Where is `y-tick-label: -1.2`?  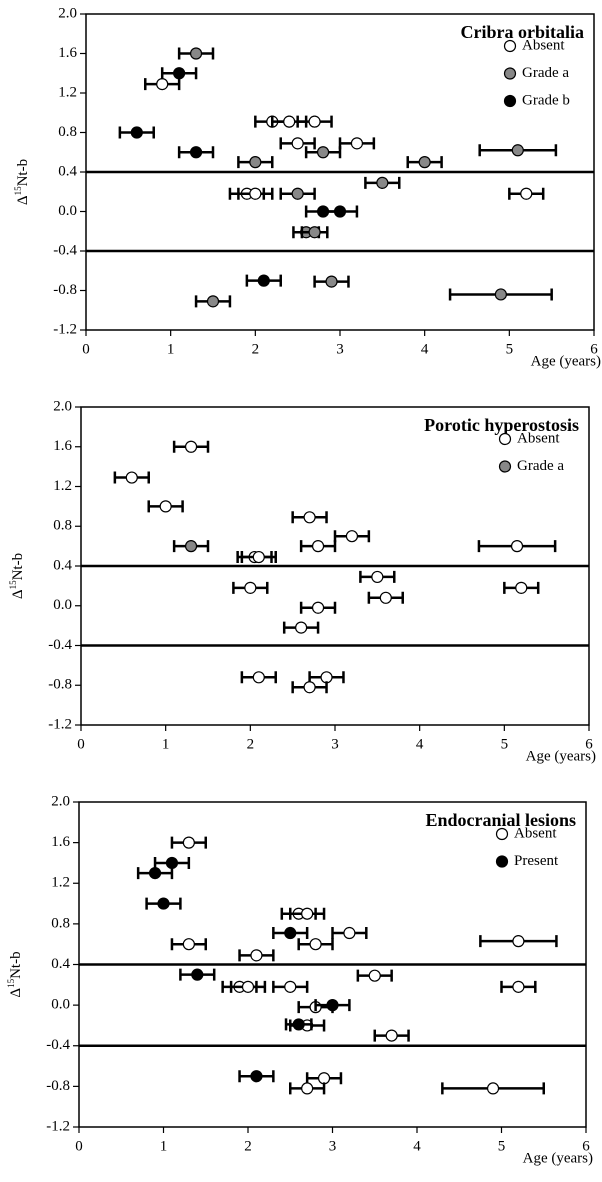 y-tick-label: -1.2 is located at coordinates (65, 329).